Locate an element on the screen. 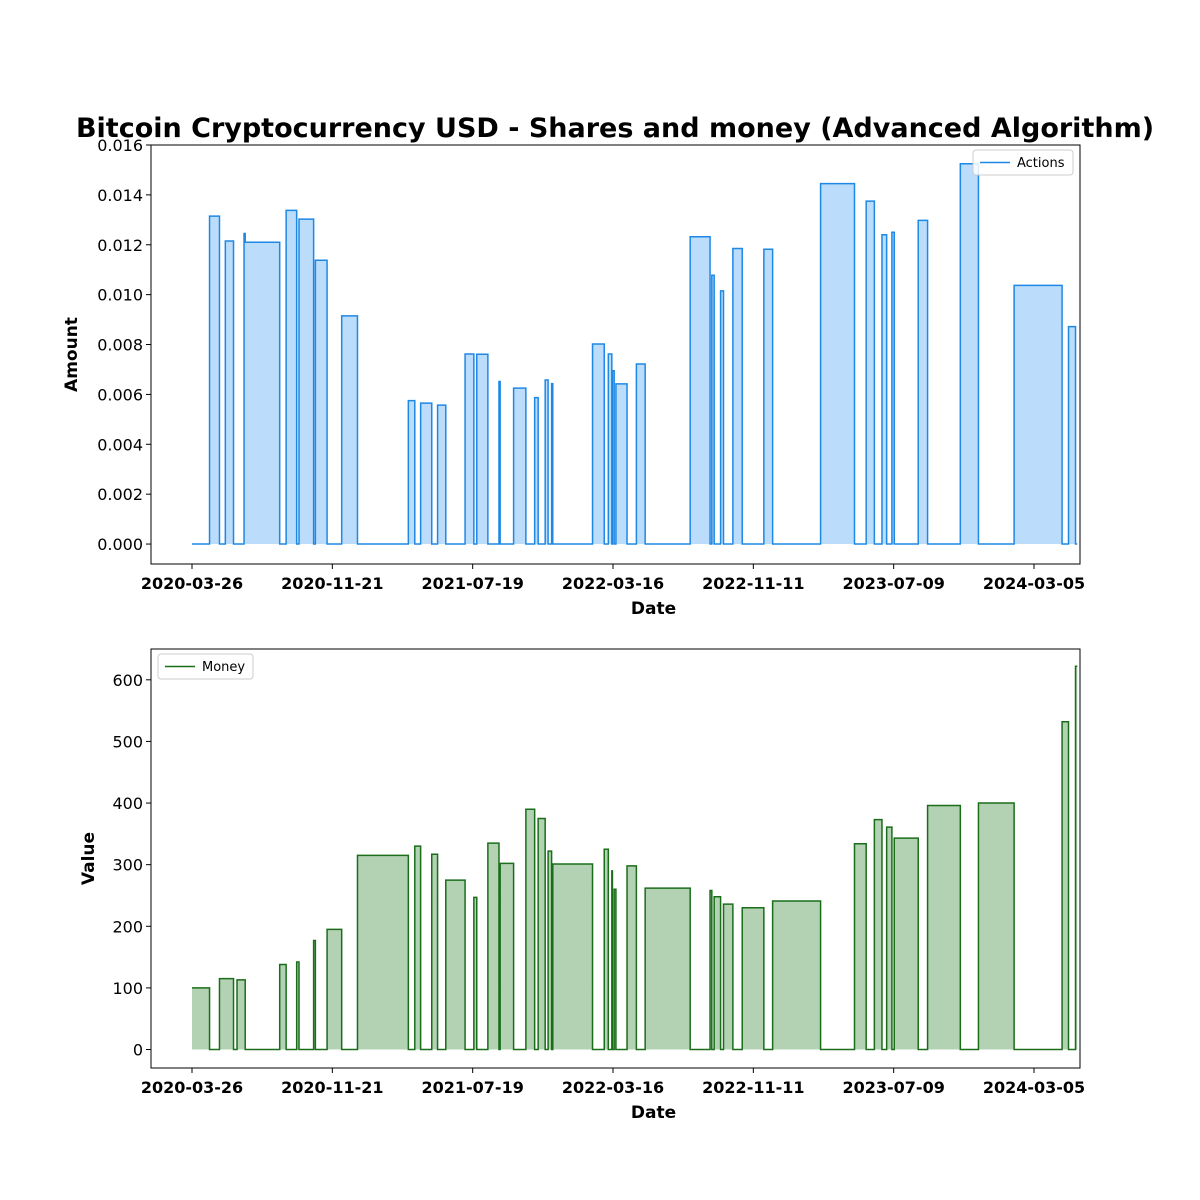  y-tick-label: 0.010 is located at coordinates (120, 295).